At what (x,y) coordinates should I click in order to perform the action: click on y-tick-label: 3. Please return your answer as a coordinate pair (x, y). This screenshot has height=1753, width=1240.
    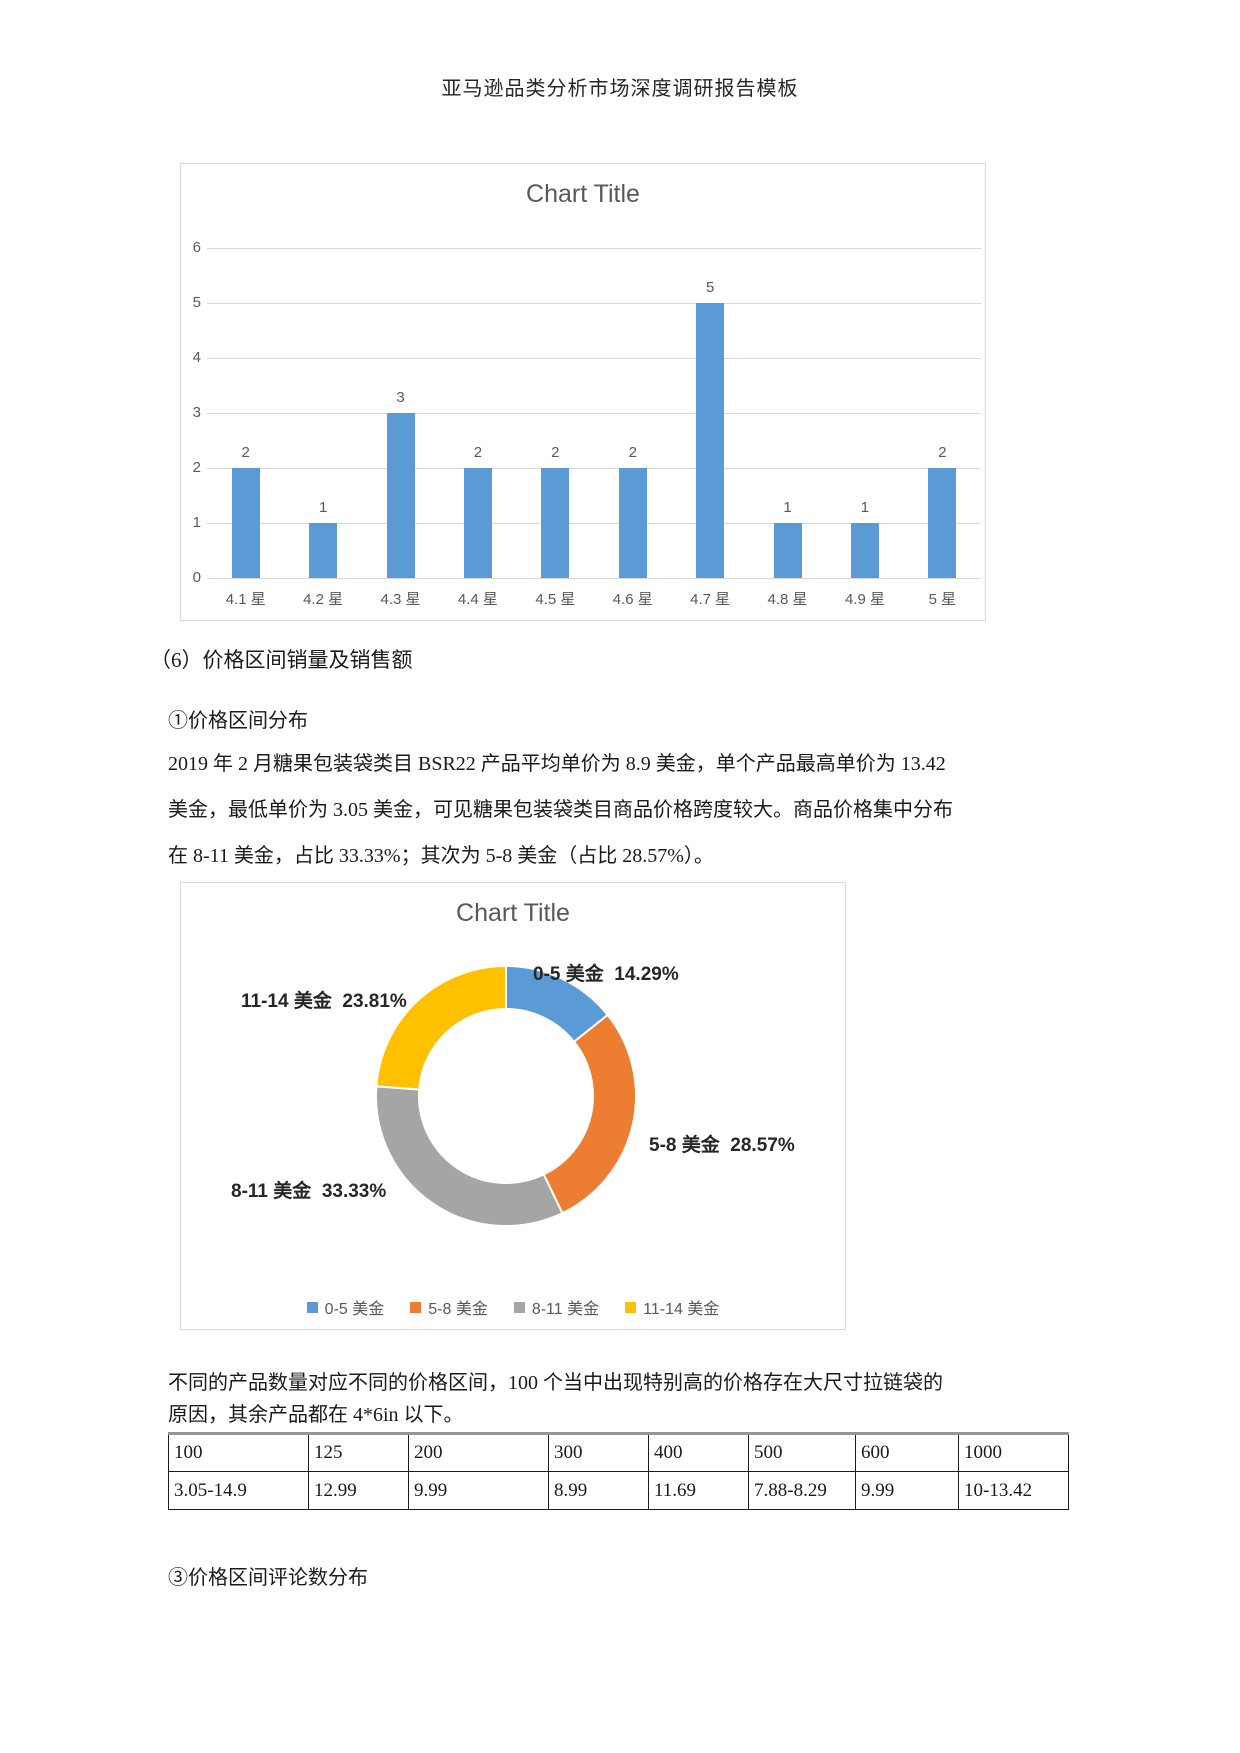
    Looking at the image, I should click on (196, 412).